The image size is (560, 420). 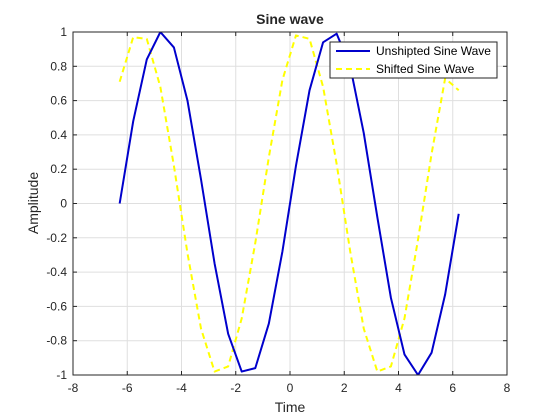 What do you see at coordinates (507, 388) in the screenshot?
I see `x-tick-label: 8` at bounding box center [507, 388].